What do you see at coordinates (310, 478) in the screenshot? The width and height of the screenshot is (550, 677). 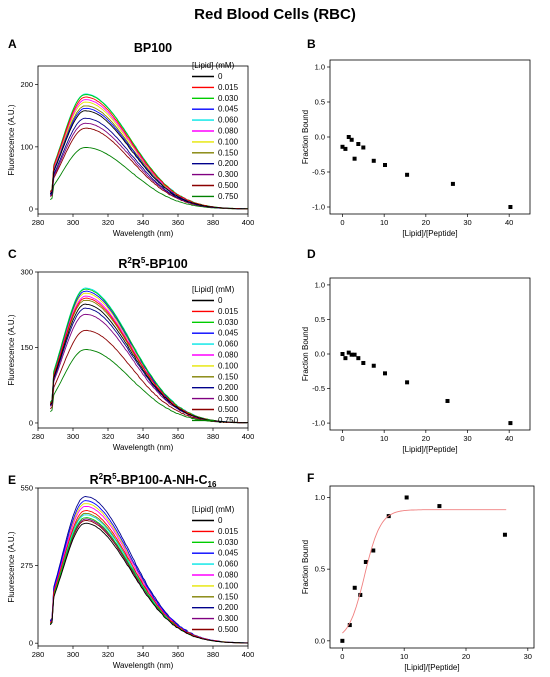 I see `panel-letter: F` at bounding box center [310, 478].